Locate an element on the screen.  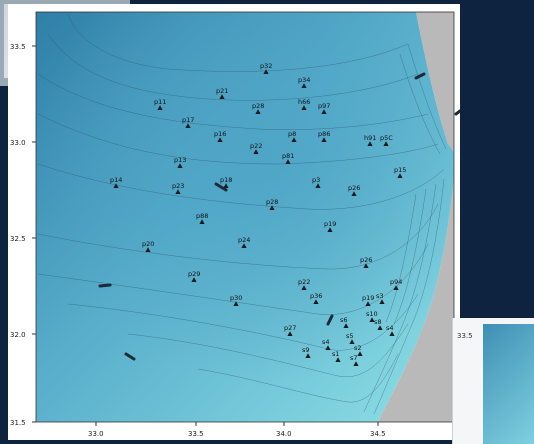
station-label: p88 is located at coordinates (202, 216).